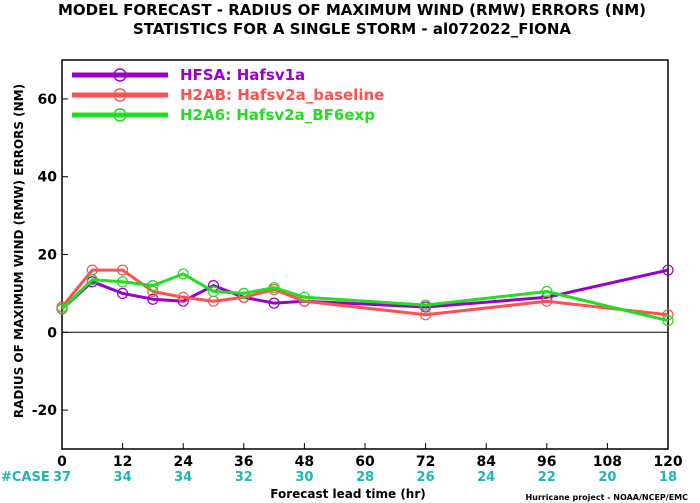  I want to click on case-count: 24, so click(486, 477).